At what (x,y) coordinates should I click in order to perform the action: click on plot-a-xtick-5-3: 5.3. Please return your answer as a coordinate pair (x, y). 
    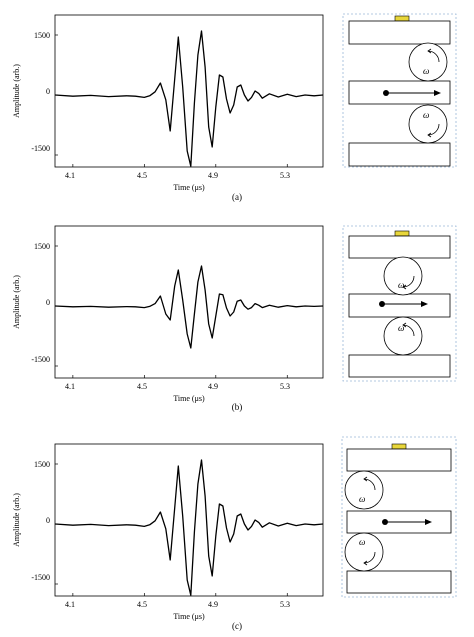
    Looking at the image, I should click on (285, 175).